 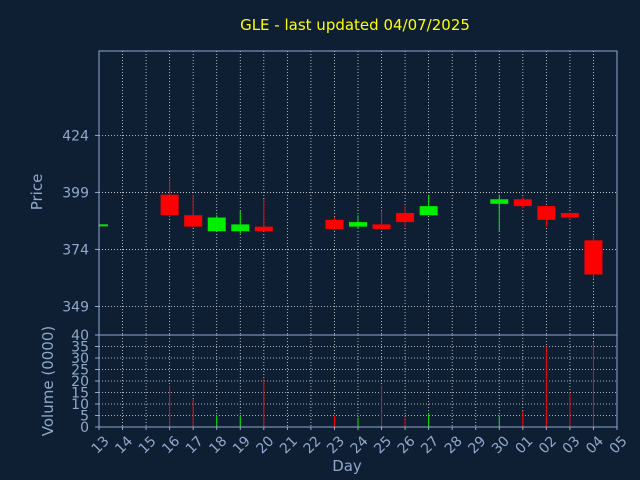 I want to click on volume-bars, so click(x=381, y=384).